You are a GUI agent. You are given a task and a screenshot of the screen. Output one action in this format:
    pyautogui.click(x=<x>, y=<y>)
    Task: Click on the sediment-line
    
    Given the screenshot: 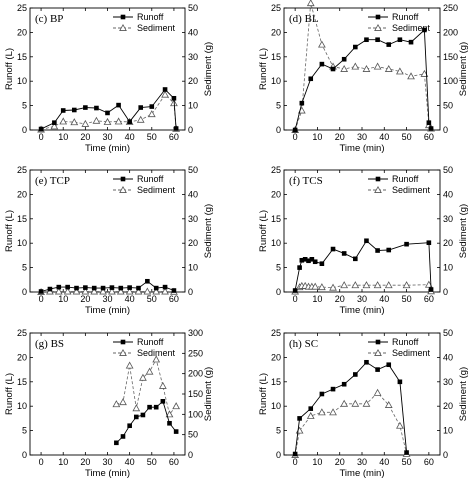 What is the action you would take?
    pyautogui.click(x=107, y=292)
    